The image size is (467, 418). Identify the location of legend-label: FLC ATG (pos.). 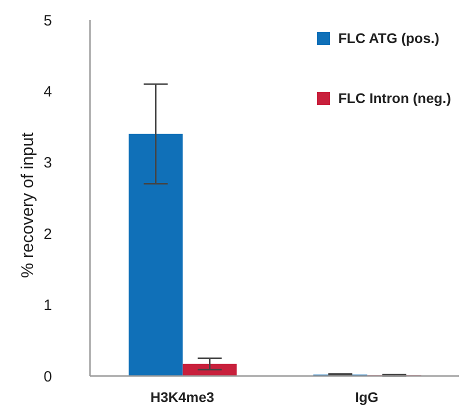
(389, 38).